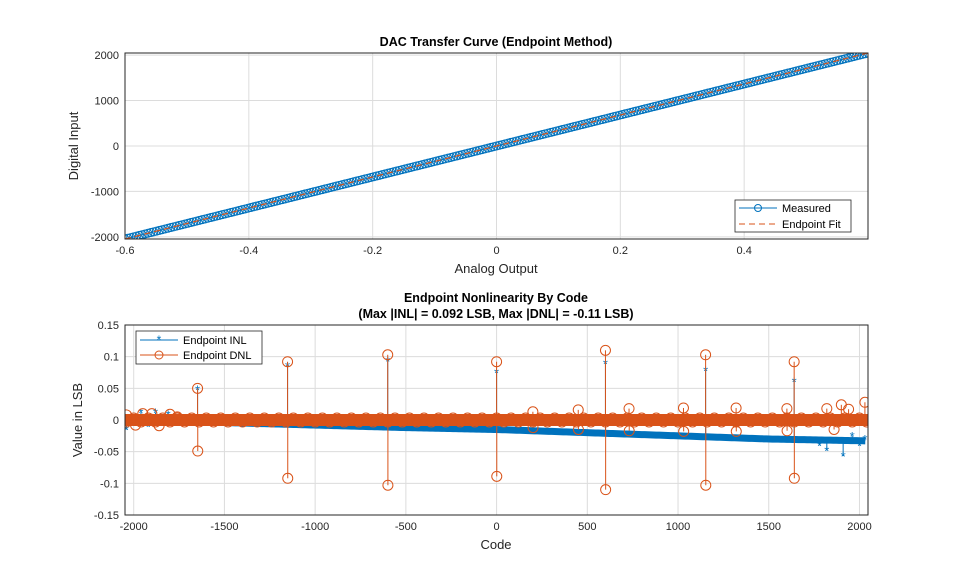  Describe the element at coordinates (106, 453) in the screenshot. I see `y-tick-label: -0.05` at that location.